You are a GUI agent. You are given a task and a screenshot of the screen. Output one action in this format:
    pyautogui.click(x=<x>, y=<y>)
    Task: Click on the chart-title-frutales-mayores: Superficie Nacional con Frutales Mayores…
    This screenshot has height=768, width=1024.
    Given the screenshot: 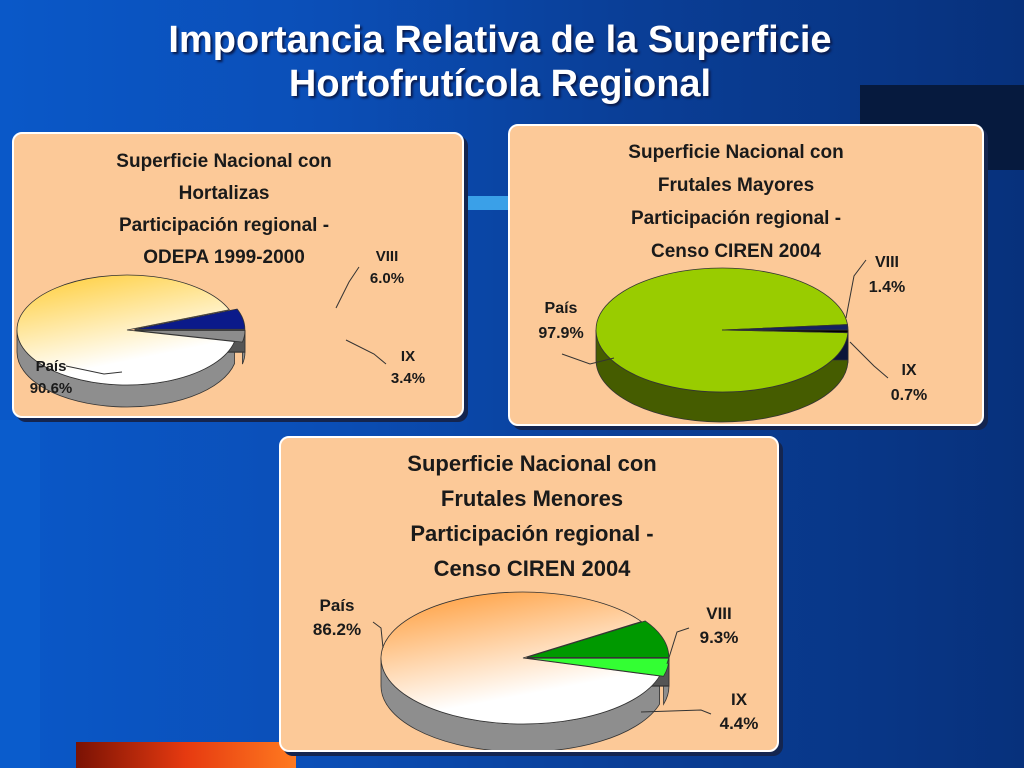 What is the action you would take?
    pyautogui.click(x=736, y=202)
    